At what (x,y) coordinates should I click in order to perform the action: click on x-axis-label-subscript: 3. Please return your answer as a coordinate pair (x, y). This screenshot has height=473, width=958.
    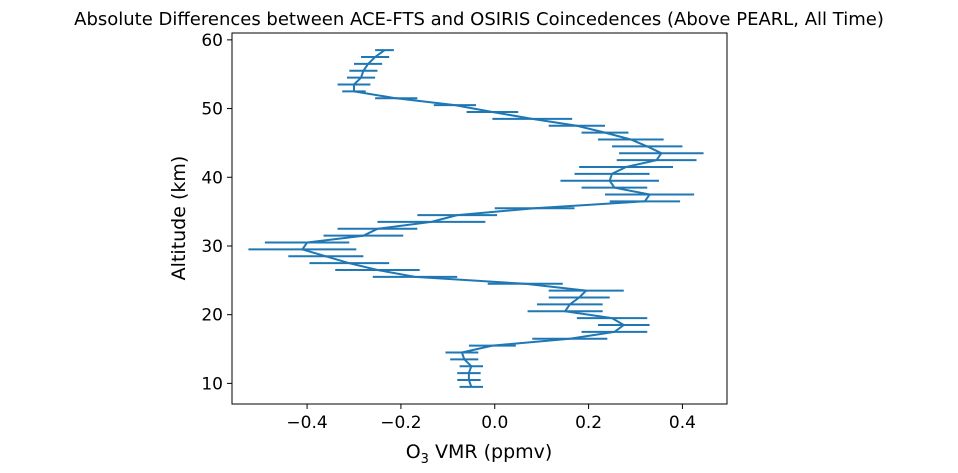
    Looking at the image, I should click on (425, 459).